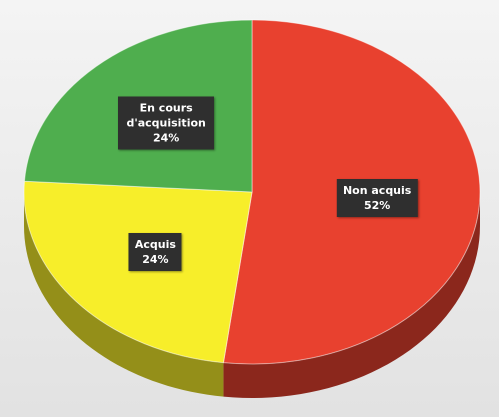  I want to click on label-category: Acquis, so click(155, 245).